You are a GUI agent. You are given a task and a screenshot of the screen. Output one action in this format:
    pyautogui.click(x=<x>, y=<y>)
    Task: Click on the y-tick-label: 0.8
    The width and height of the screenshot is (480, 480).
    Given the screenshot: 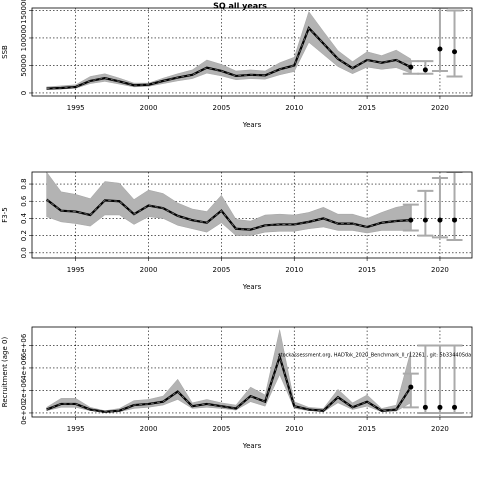 What is the action you would take?
    pyautogui.click(x=24, y=183)
    